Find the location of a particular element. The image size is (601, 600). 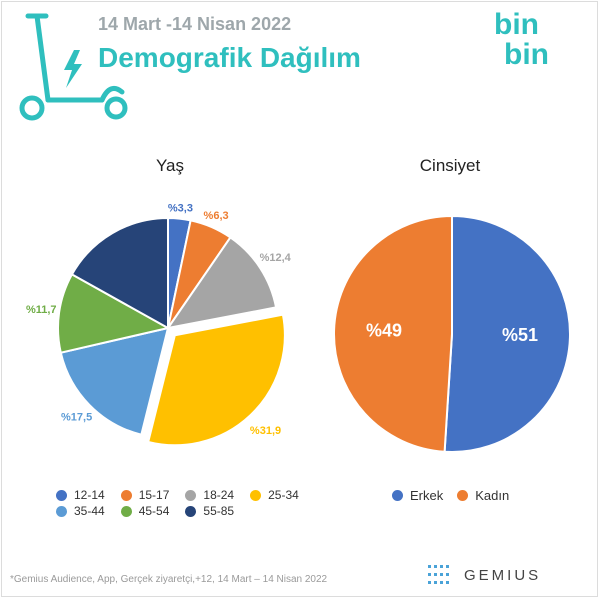

pie-slice-kadın is located at coordinates (393, 333).